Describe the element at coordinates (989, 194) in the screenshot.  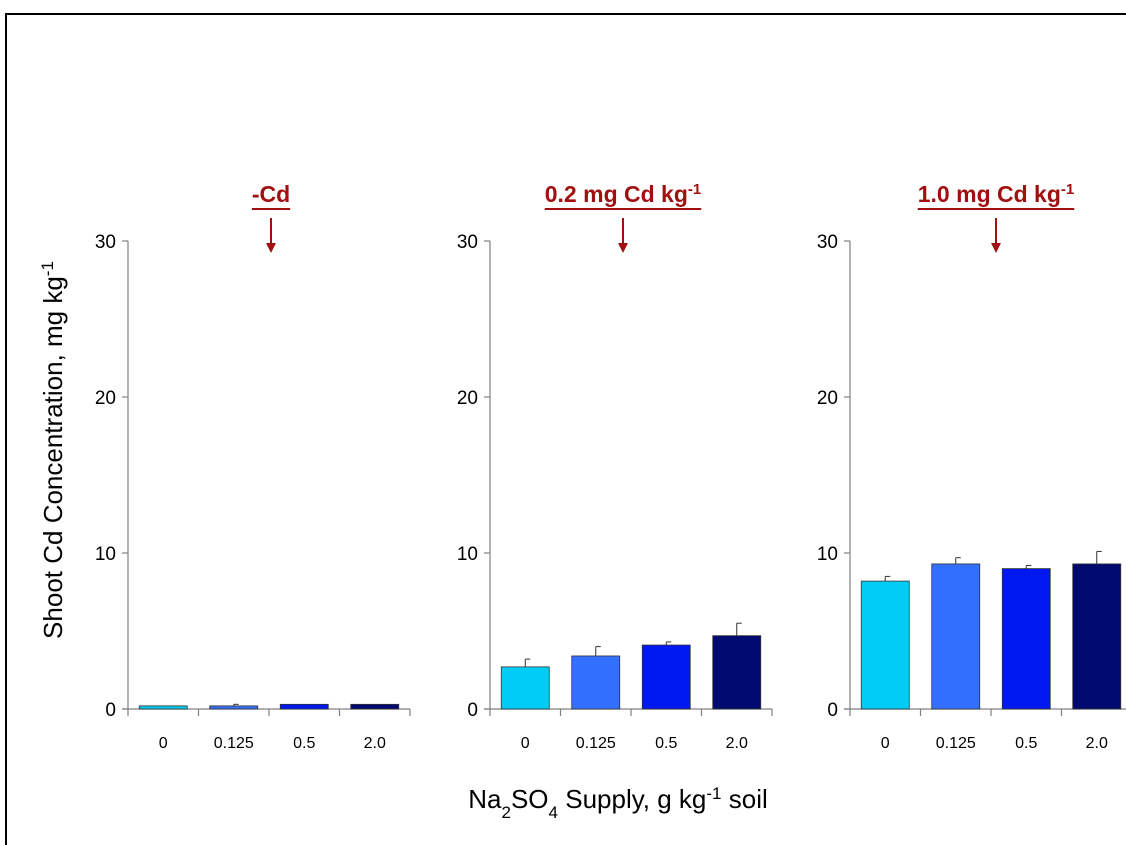
I see `panel-title-text: 1.0 mg Cd kg` at that location.